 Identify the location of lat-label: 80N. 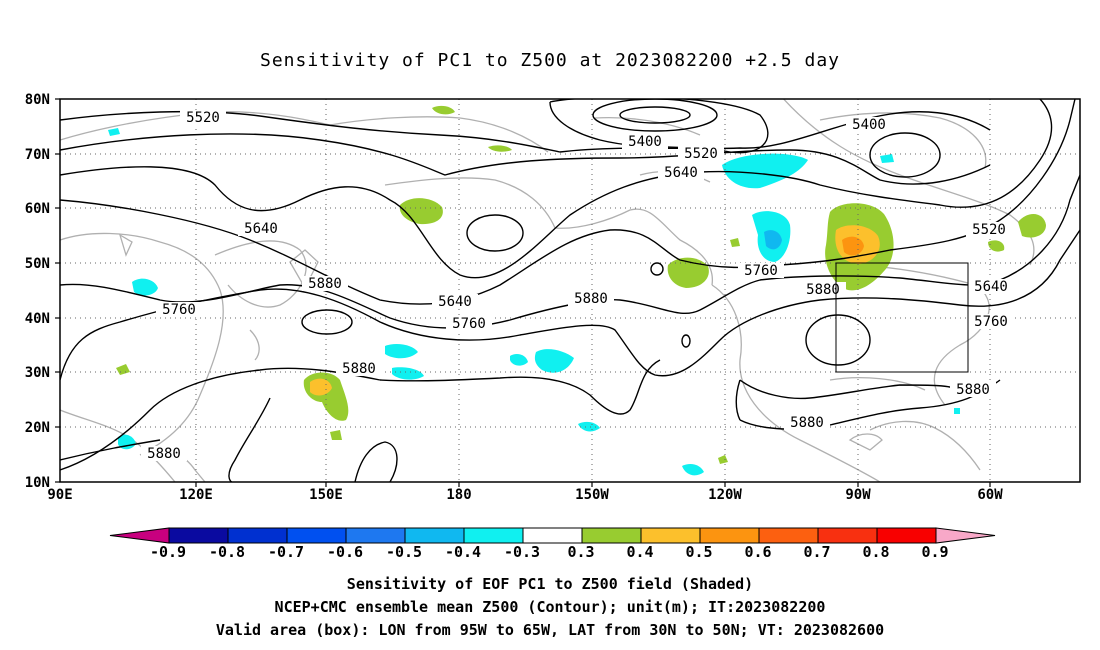
(37, 100).